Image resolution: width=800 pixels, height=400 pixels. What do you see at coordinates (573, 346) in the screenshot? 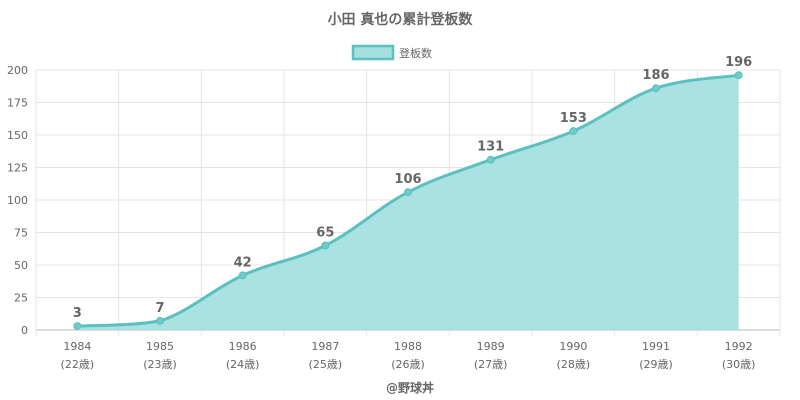
I see `x-tick-label: 1990` at bounding box center [573, 346].